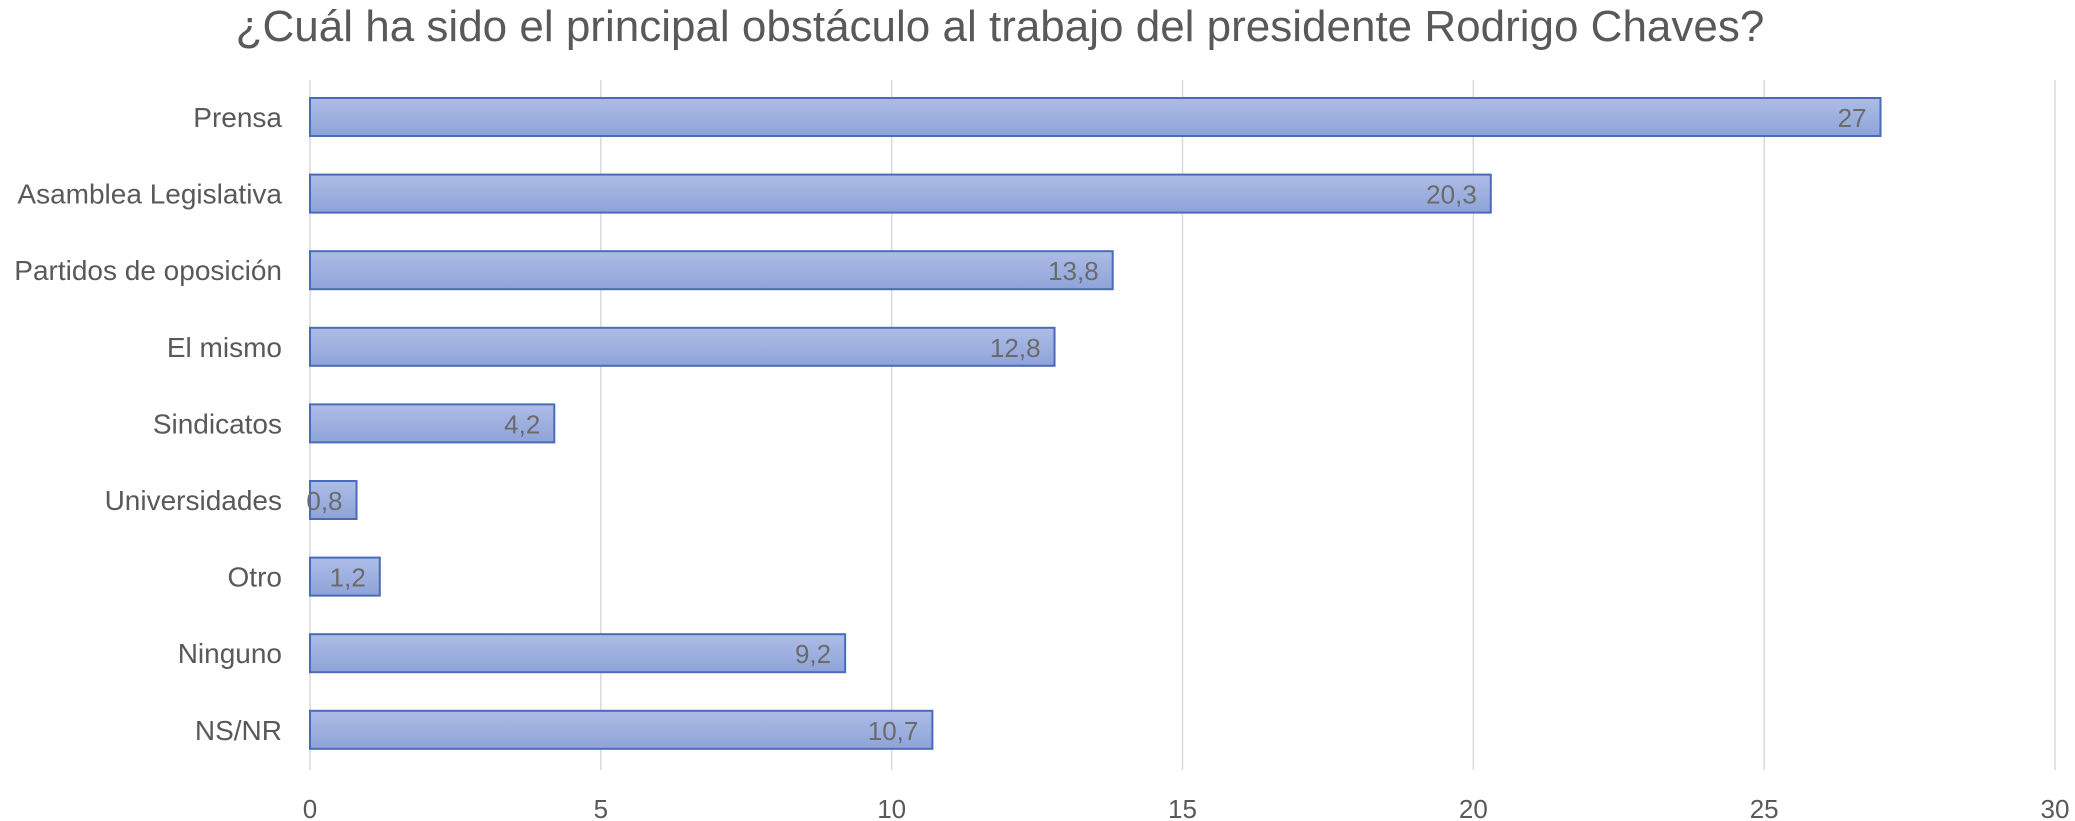  Describe the element at coordinates (522, 424) in the screenshot. I see `data-label: 4,2` at that location.